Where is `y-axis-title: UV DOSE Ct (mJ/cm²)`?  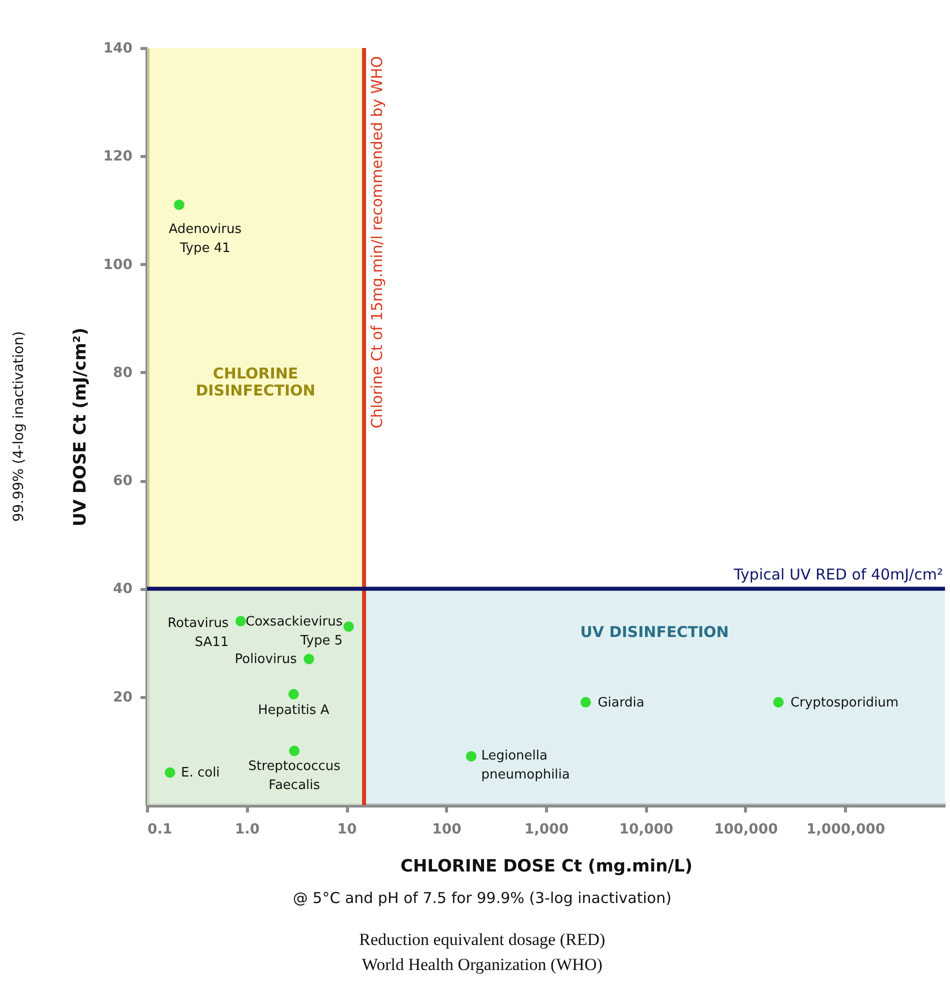 y-axis-title: UV DOSE Ct (mJ/cm²) is located at coordinates (80, 427).